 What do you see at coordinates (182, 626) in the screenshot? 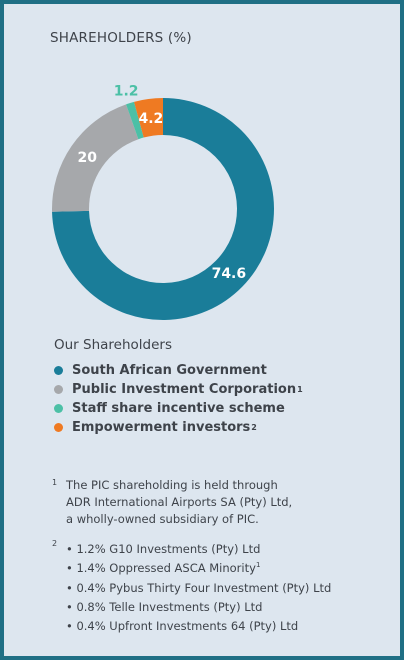
I see `bullet-text: • 0.4% Upfront Investments 64 (Pty) Ltd` at bounding box center [182, 626].